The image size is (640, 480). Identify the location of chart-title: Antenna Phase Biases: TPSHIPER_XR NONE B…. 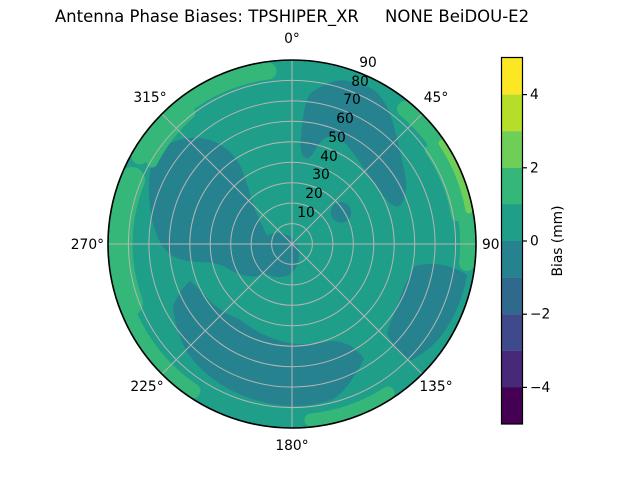
(292, 16).